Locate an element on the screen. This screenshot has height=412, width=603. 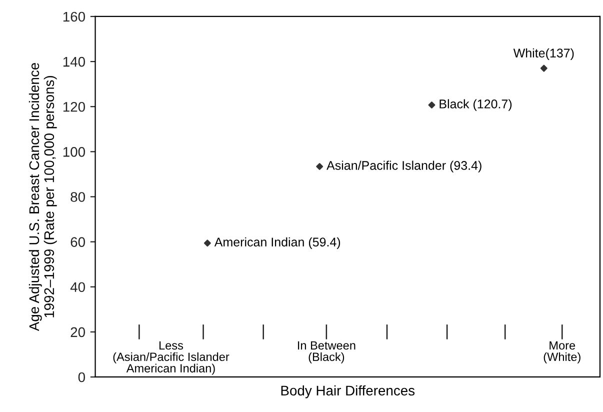
y-tick-label: 120 is located at coordinates (74, 107).